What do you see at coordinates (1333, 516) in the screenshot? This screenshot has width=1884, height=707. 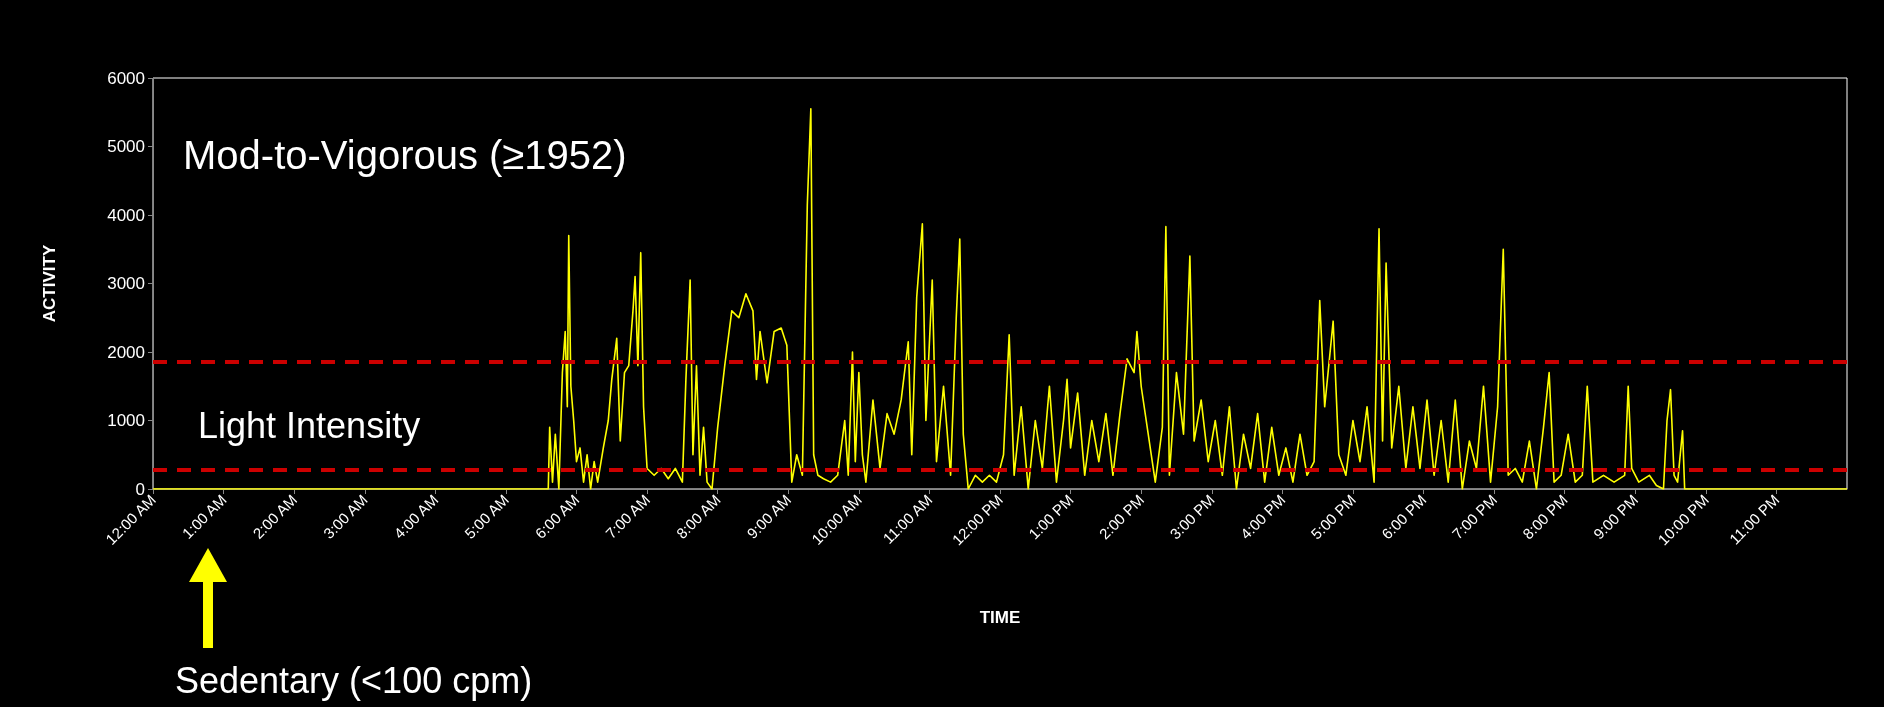 I see `x-tick-label: 5:00 PM` at bounding box center [1333, 516].